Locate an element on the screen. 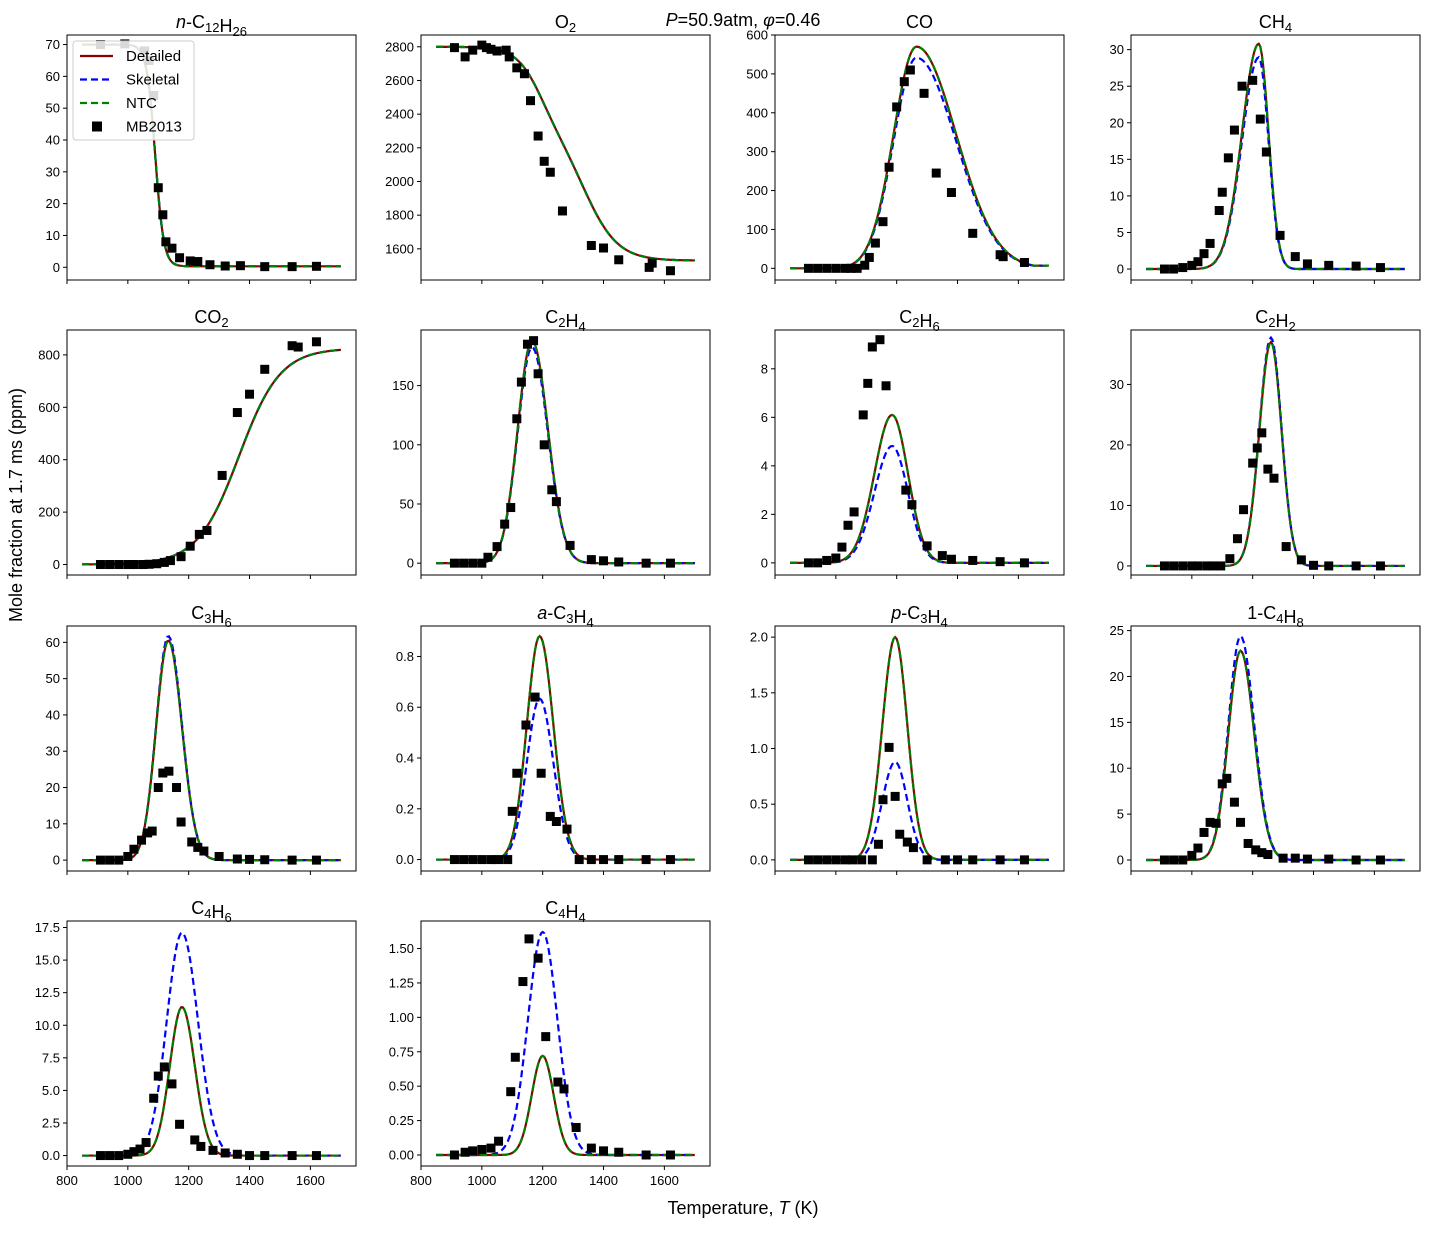  y-tick-label: 0.2 is located at coordinates (405, 808).